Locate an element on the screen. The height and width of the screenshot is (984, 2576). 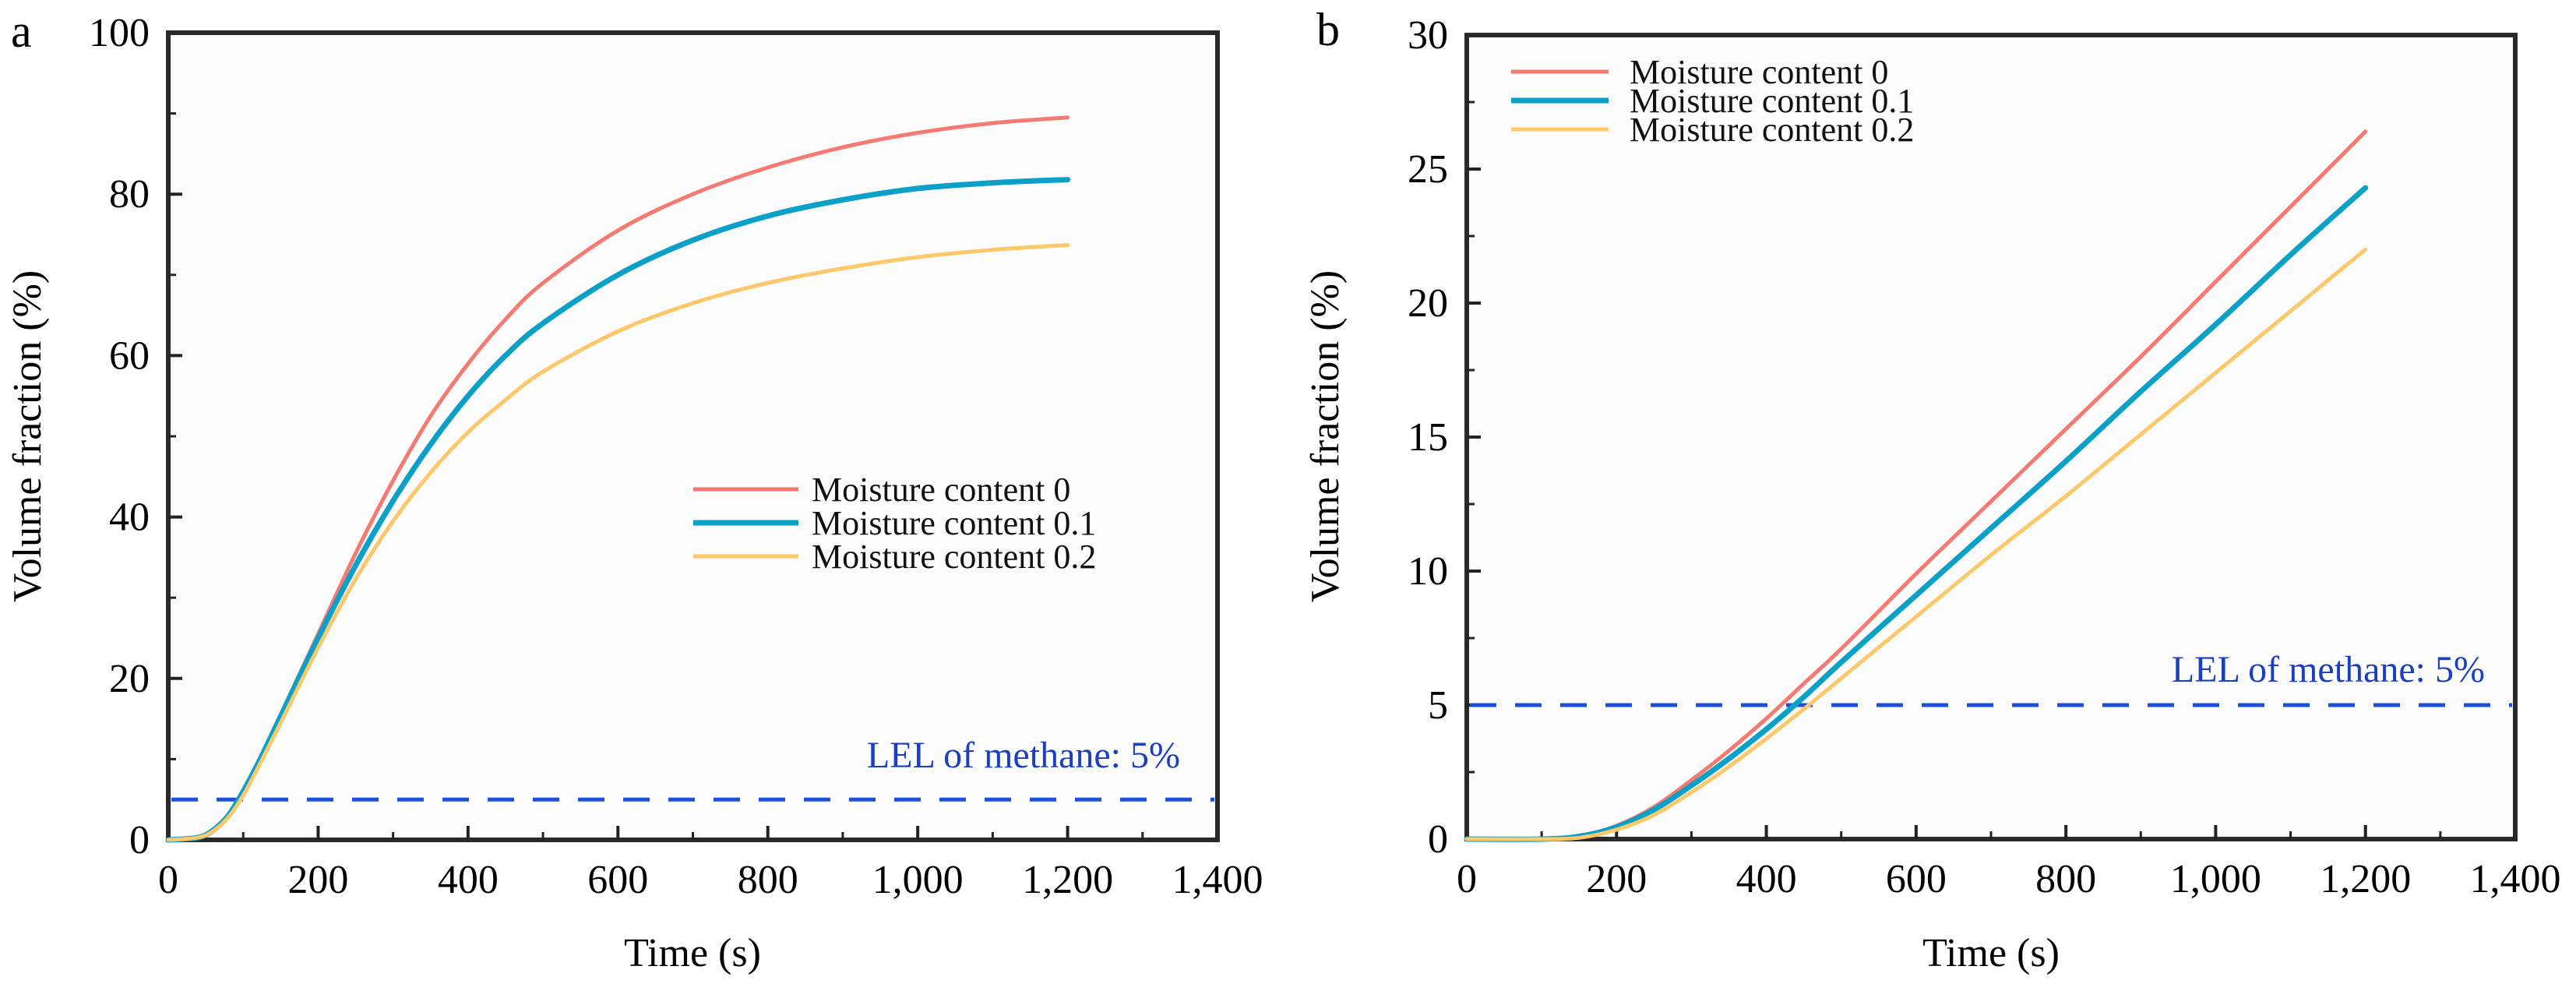
y-tick-label: 15 is located at coordinates (1428, 438).